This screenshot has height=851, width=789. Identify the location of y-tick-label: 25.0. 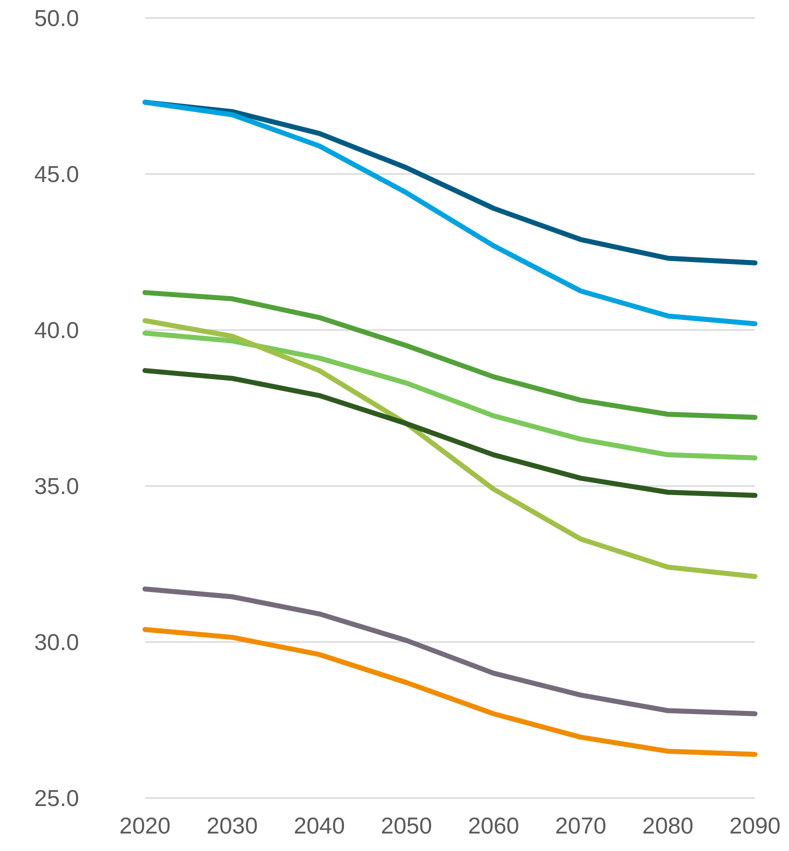
(56, 798).